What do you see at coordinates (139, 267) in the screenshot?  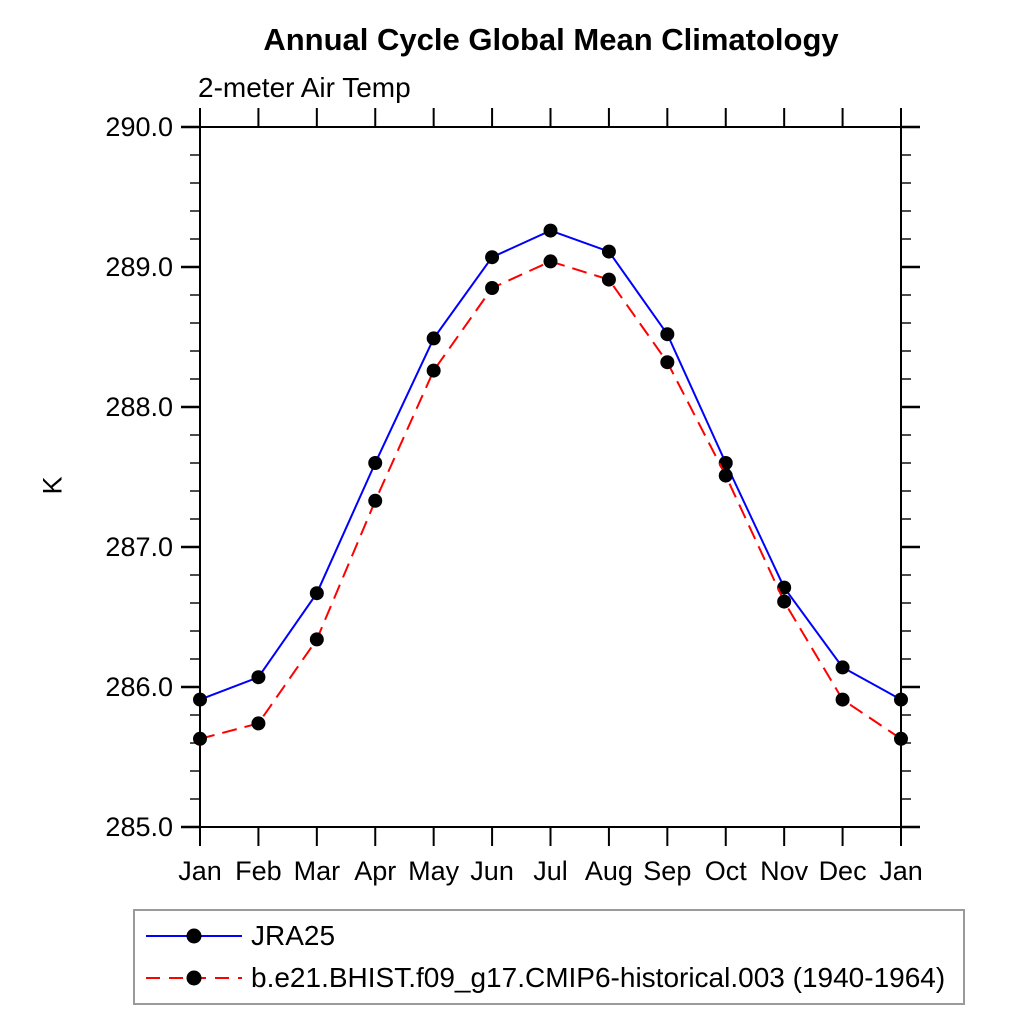 I see `y-tick-label: 289.0` at bounding box center [139, 267].